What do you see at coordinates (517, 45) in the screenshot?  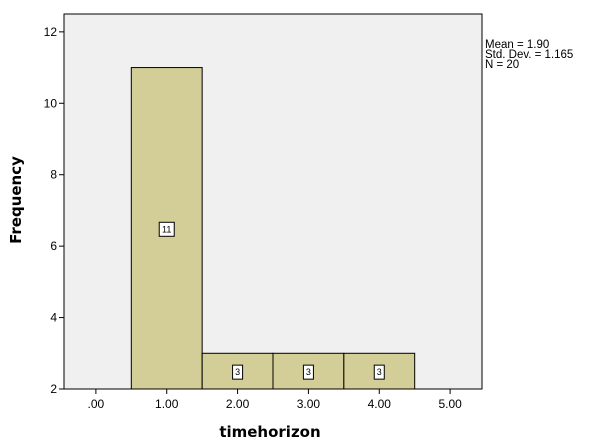 I see `summary-stat-line: Mean = 1.90` at bounding box center [517, 45].